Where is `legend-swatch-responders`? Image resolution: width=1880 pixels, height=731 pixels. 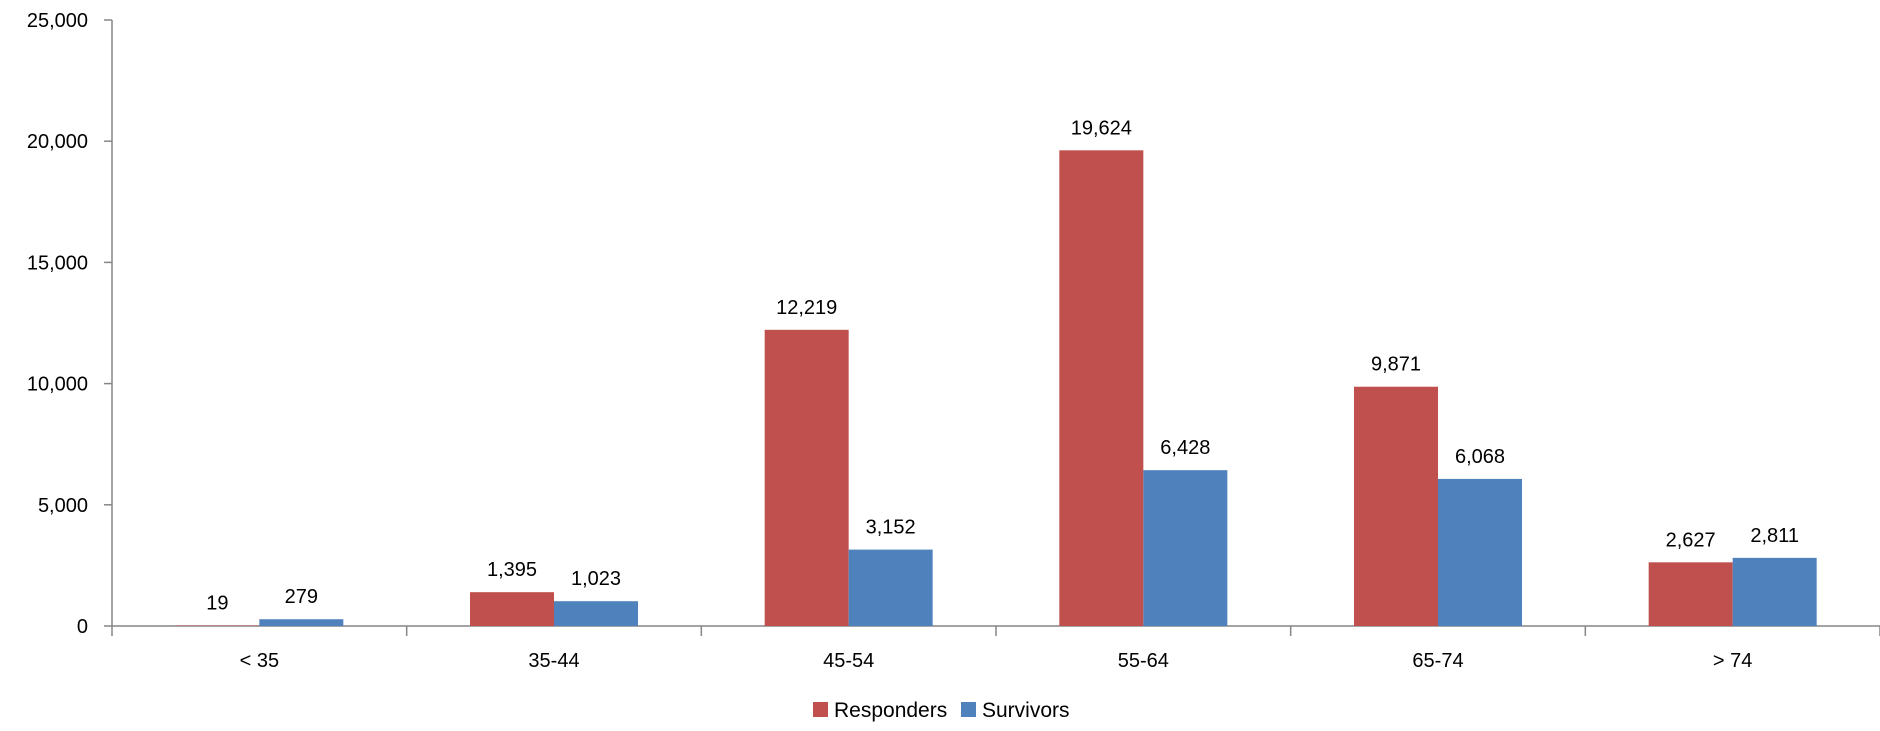 legend-swatch-responders is located at coordinates (820, 709).